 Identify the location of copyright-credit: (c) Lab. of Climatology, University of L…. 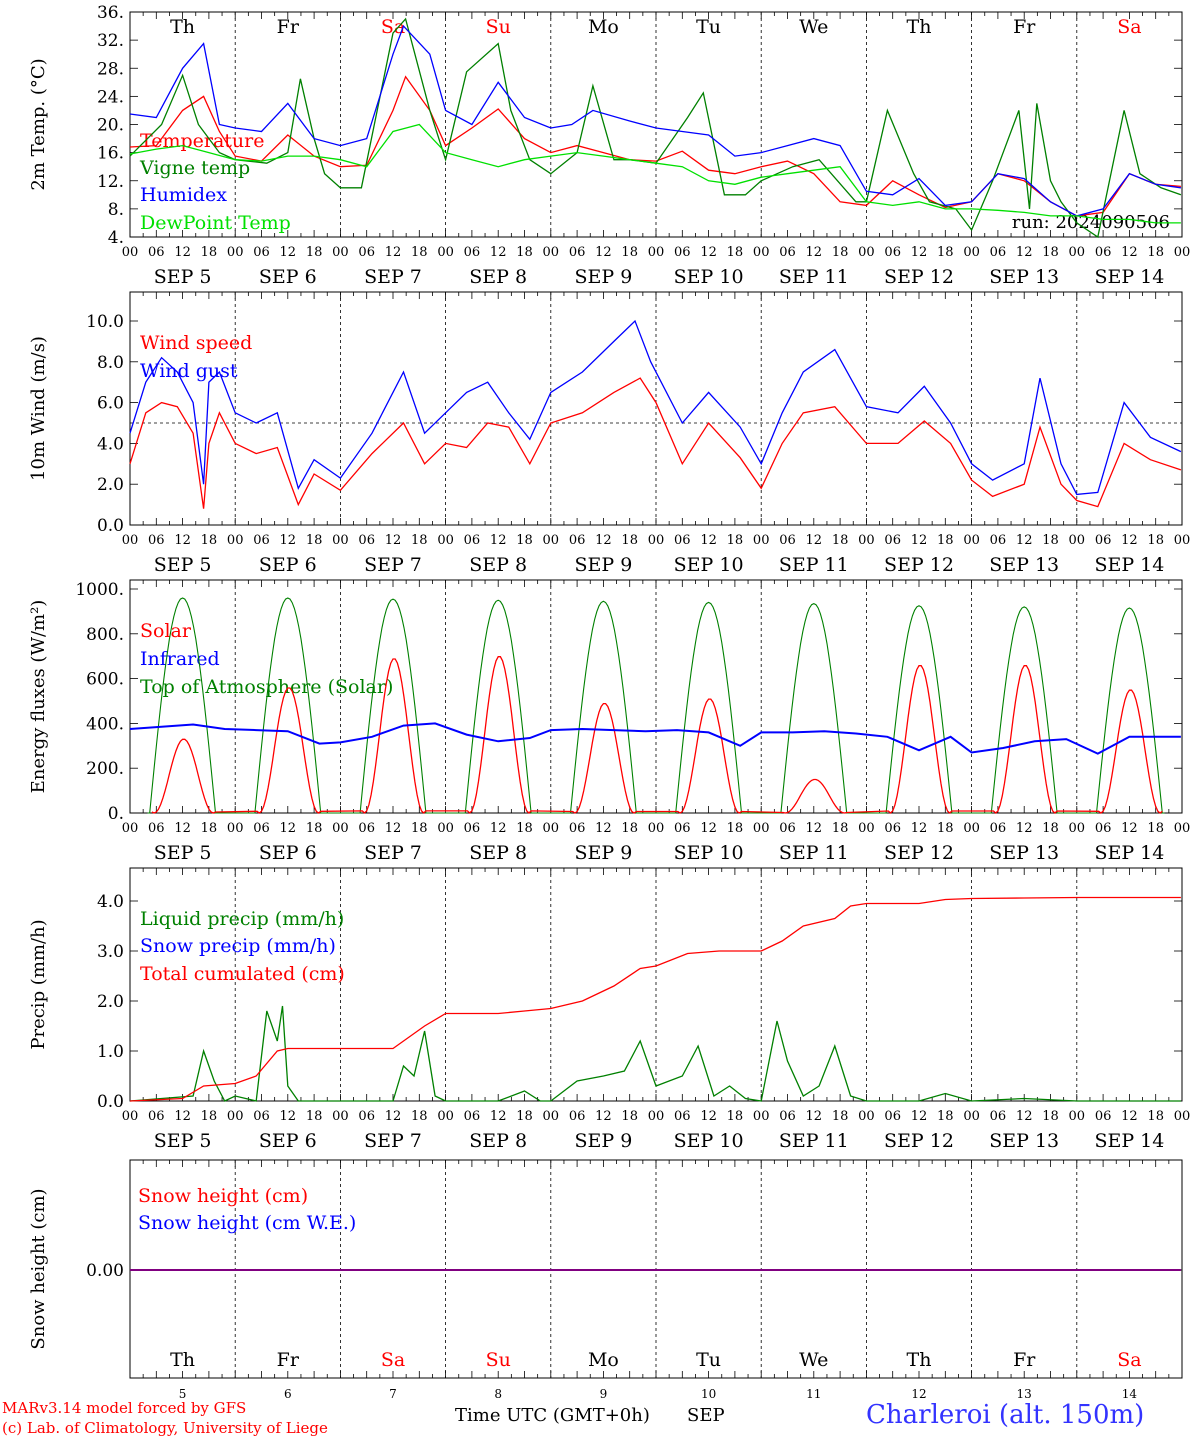
(165, 1428).